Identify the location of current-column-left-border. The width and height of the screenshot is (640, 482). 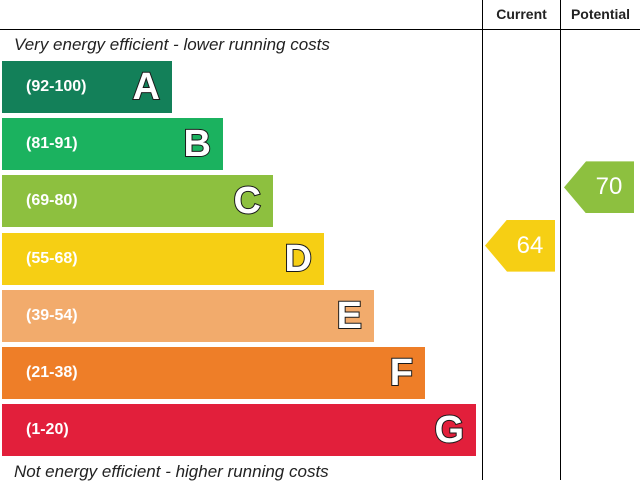
(482, 240).